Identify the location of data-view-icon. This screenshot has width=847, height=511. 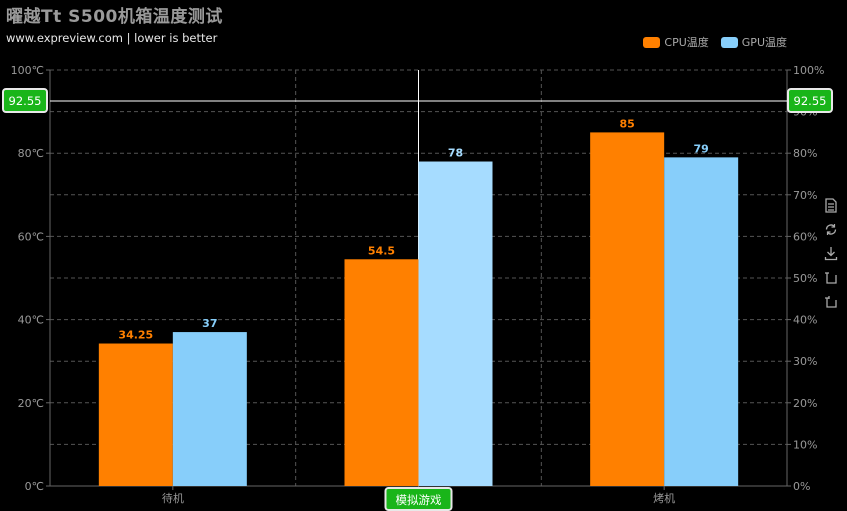
(833, 206).